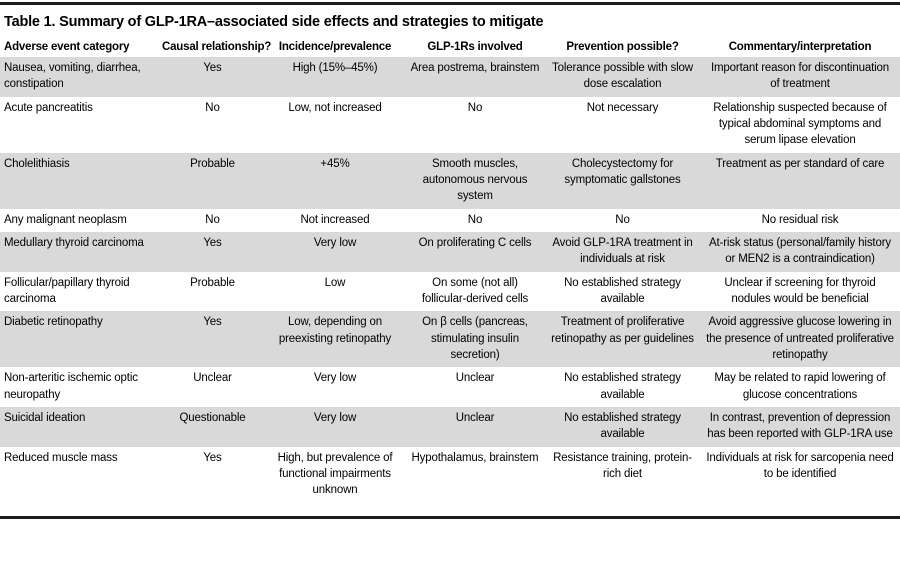 This screenshot has width=900, height=562. I want to click on table-cell: Medullary thyroid carcinoma, so click(74, 242).